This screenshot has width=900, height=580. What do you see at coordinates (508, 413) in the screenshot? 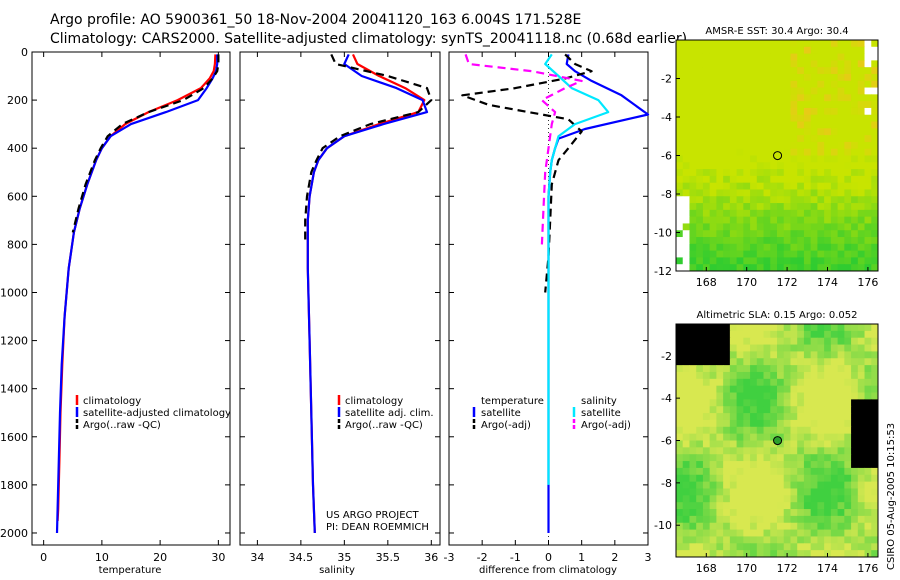
I see `difference-legend-temperature: temperature satellite Argo(-adj)` at bounding box center [508, 413].